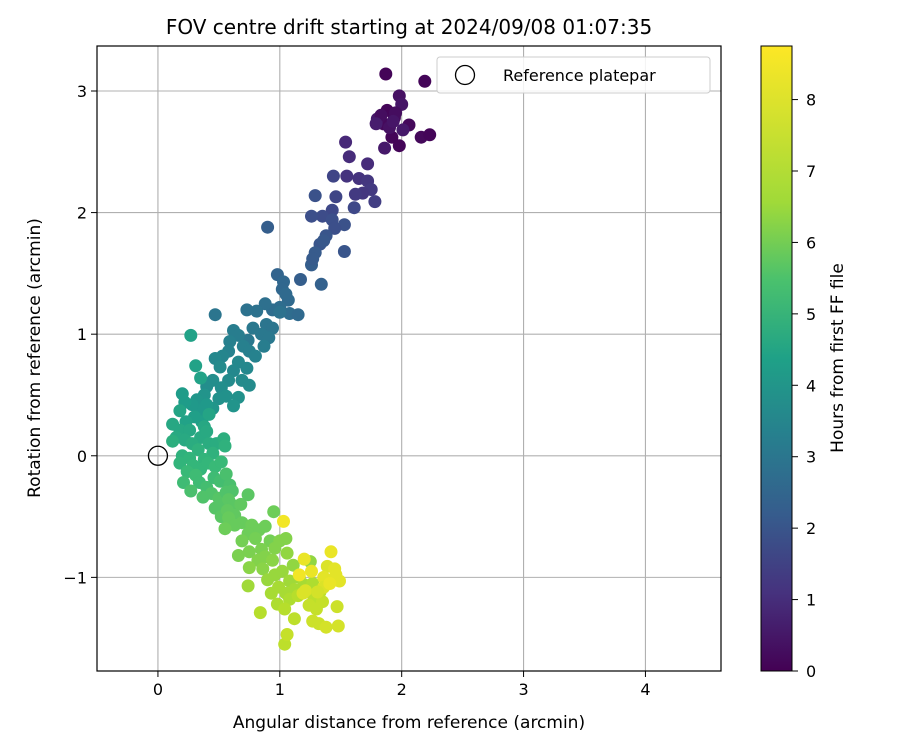  Describe the element at coordinates (811, 457) in the screenshot. I see `colorbar-tick-label: 3` at that location.